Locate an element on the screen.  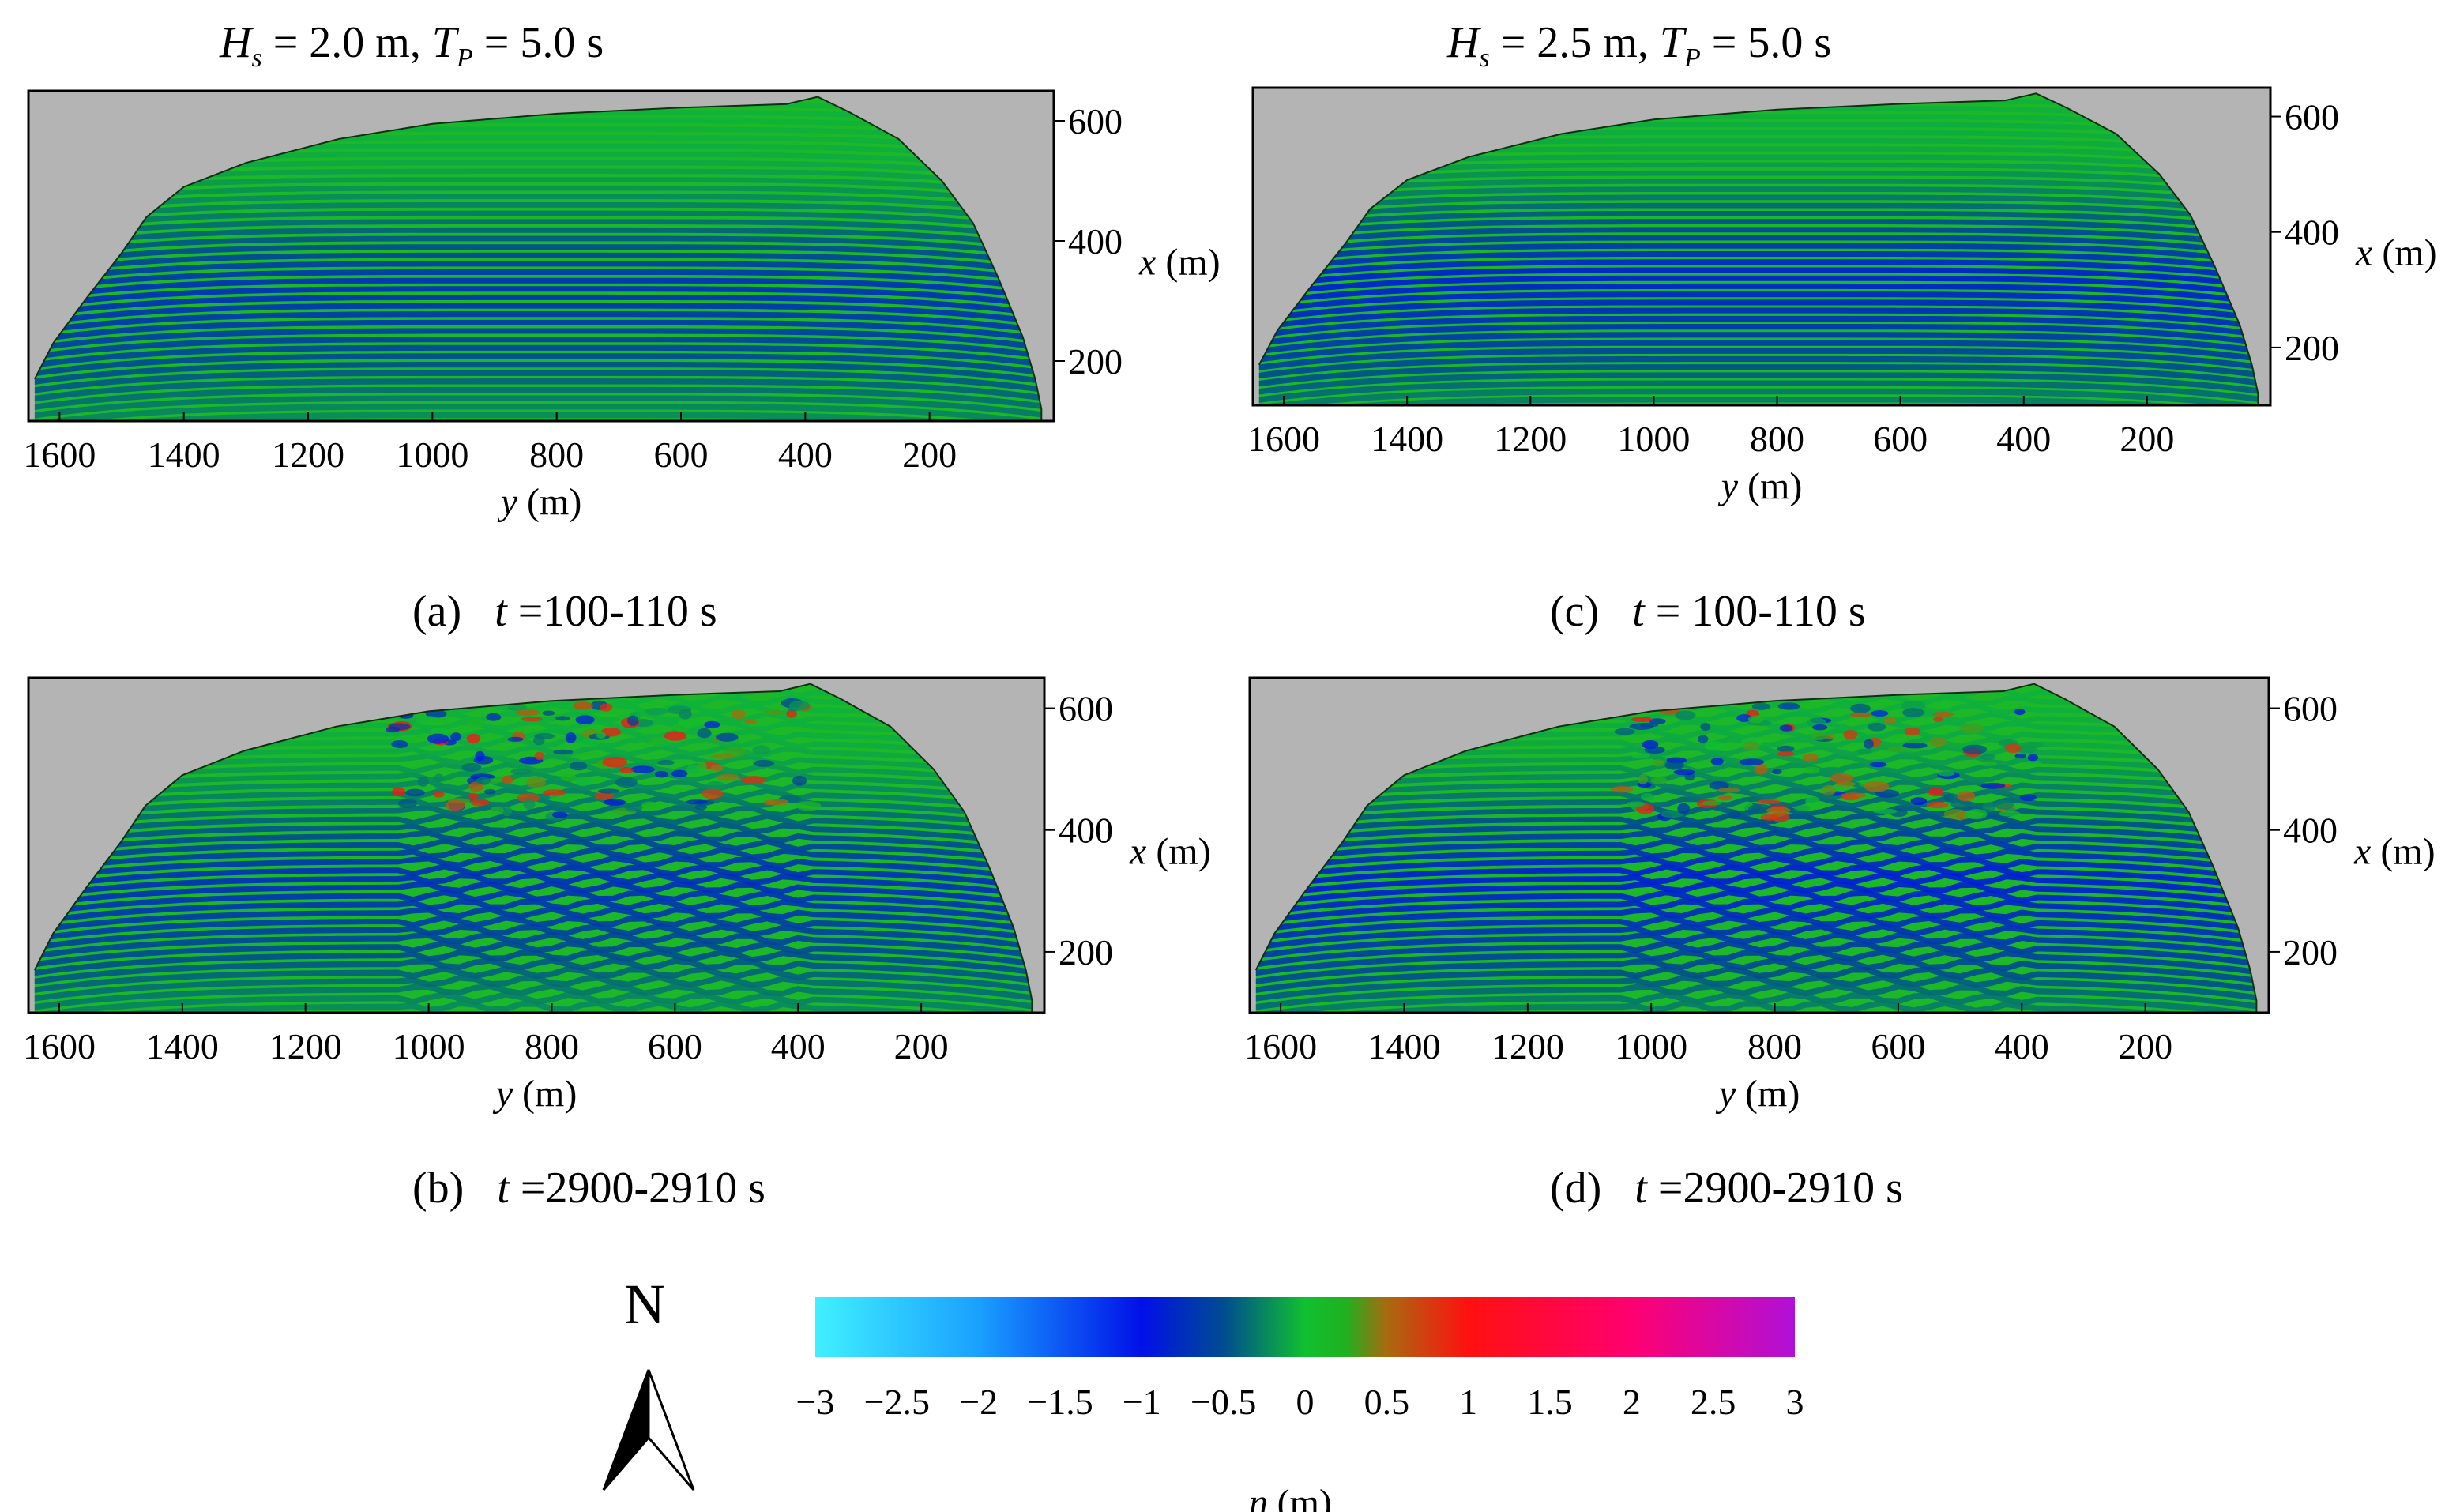
caption-label: (b) is located at coordinates (438, 1188).